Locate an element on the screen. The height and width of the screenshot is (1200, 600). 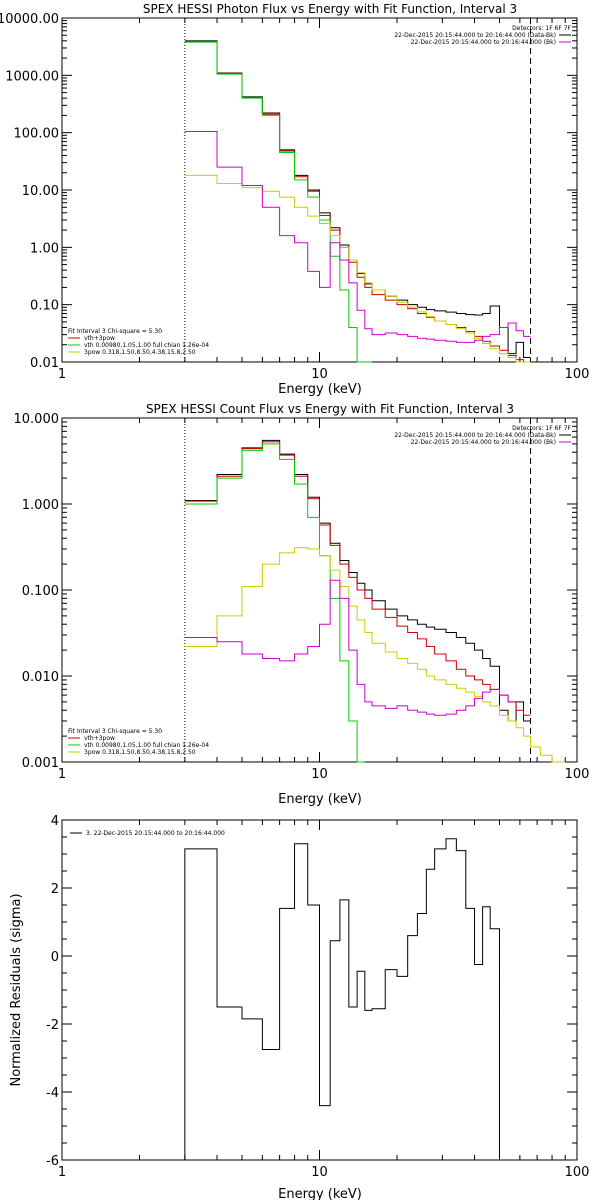
y-tick-label: -2 is located at coordinates (52, 1025).